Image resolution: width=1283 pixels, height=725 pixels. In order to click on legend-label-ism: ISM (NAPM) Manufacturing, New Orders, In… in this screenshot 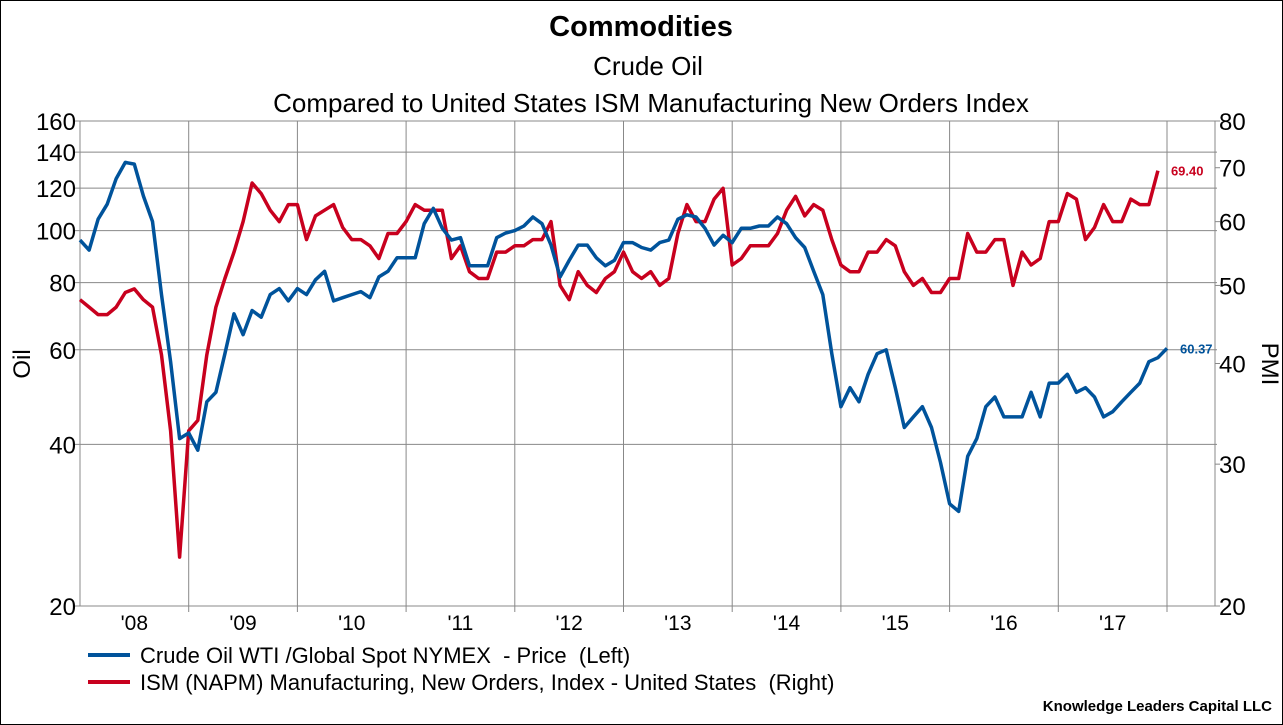, I will do `click(487, 682)`.